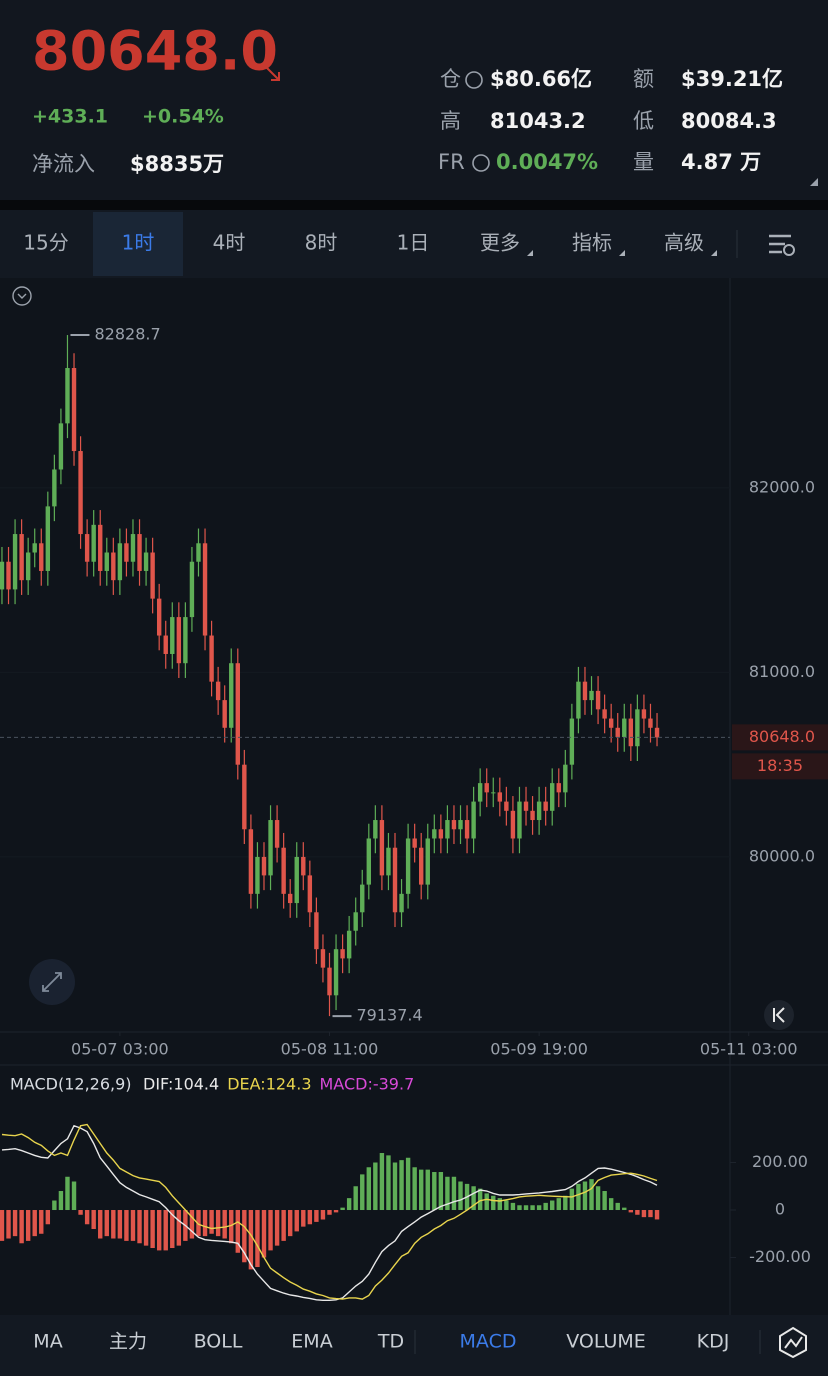  I want to click on indicator-tab: TD, so click(390, 1342).